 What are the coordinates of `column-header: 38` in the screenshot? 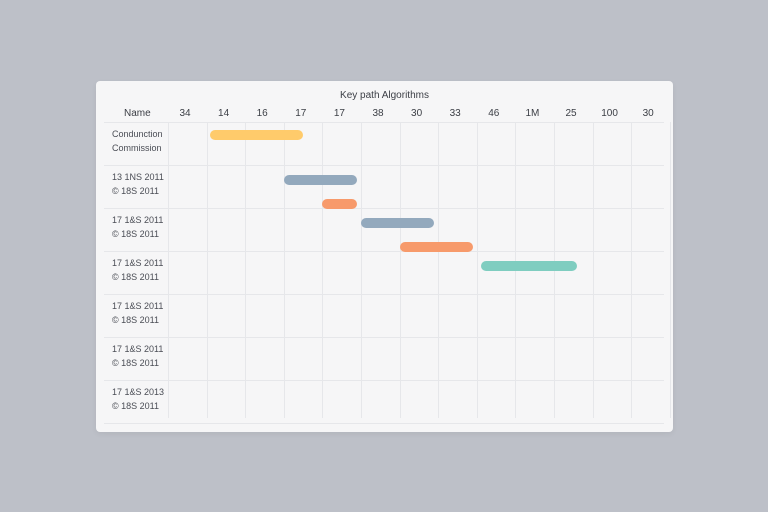 It's located at (378, 113).